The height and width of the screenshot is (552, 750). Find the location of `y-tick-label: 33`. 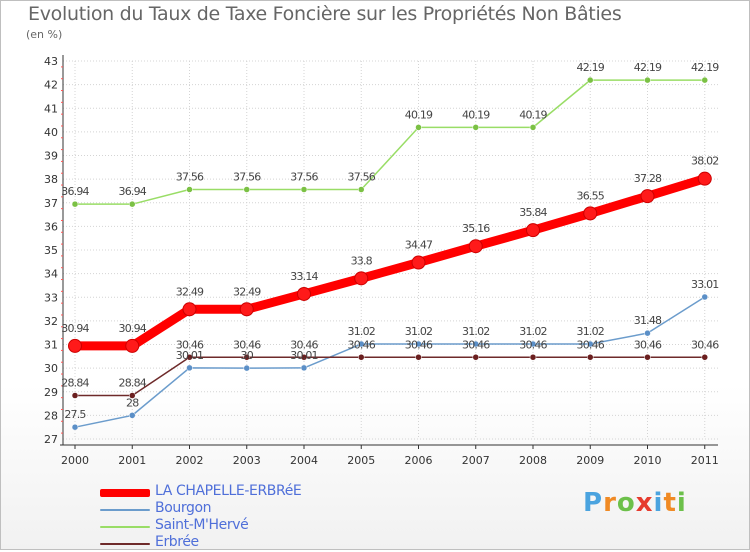

y-tick-label: 33 is located at coordinates (51, 297).